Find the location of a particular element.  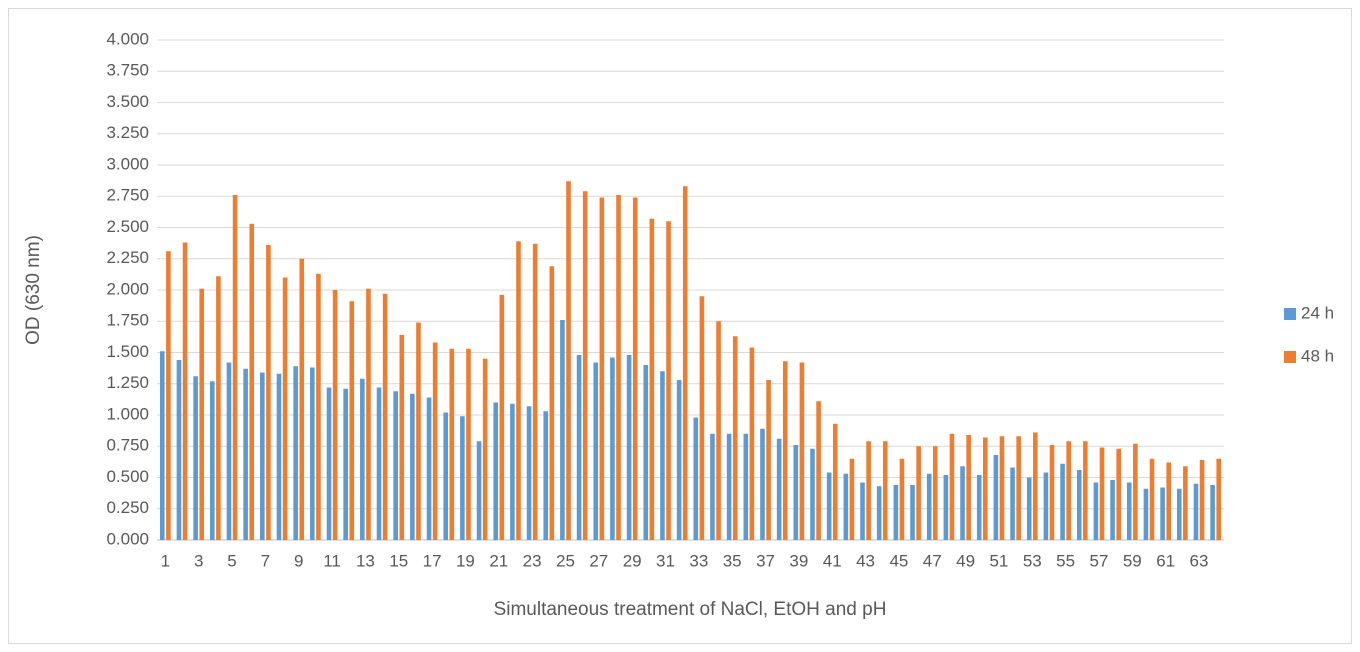

x-tick-label: 1 is located at coordinates (165, 560).